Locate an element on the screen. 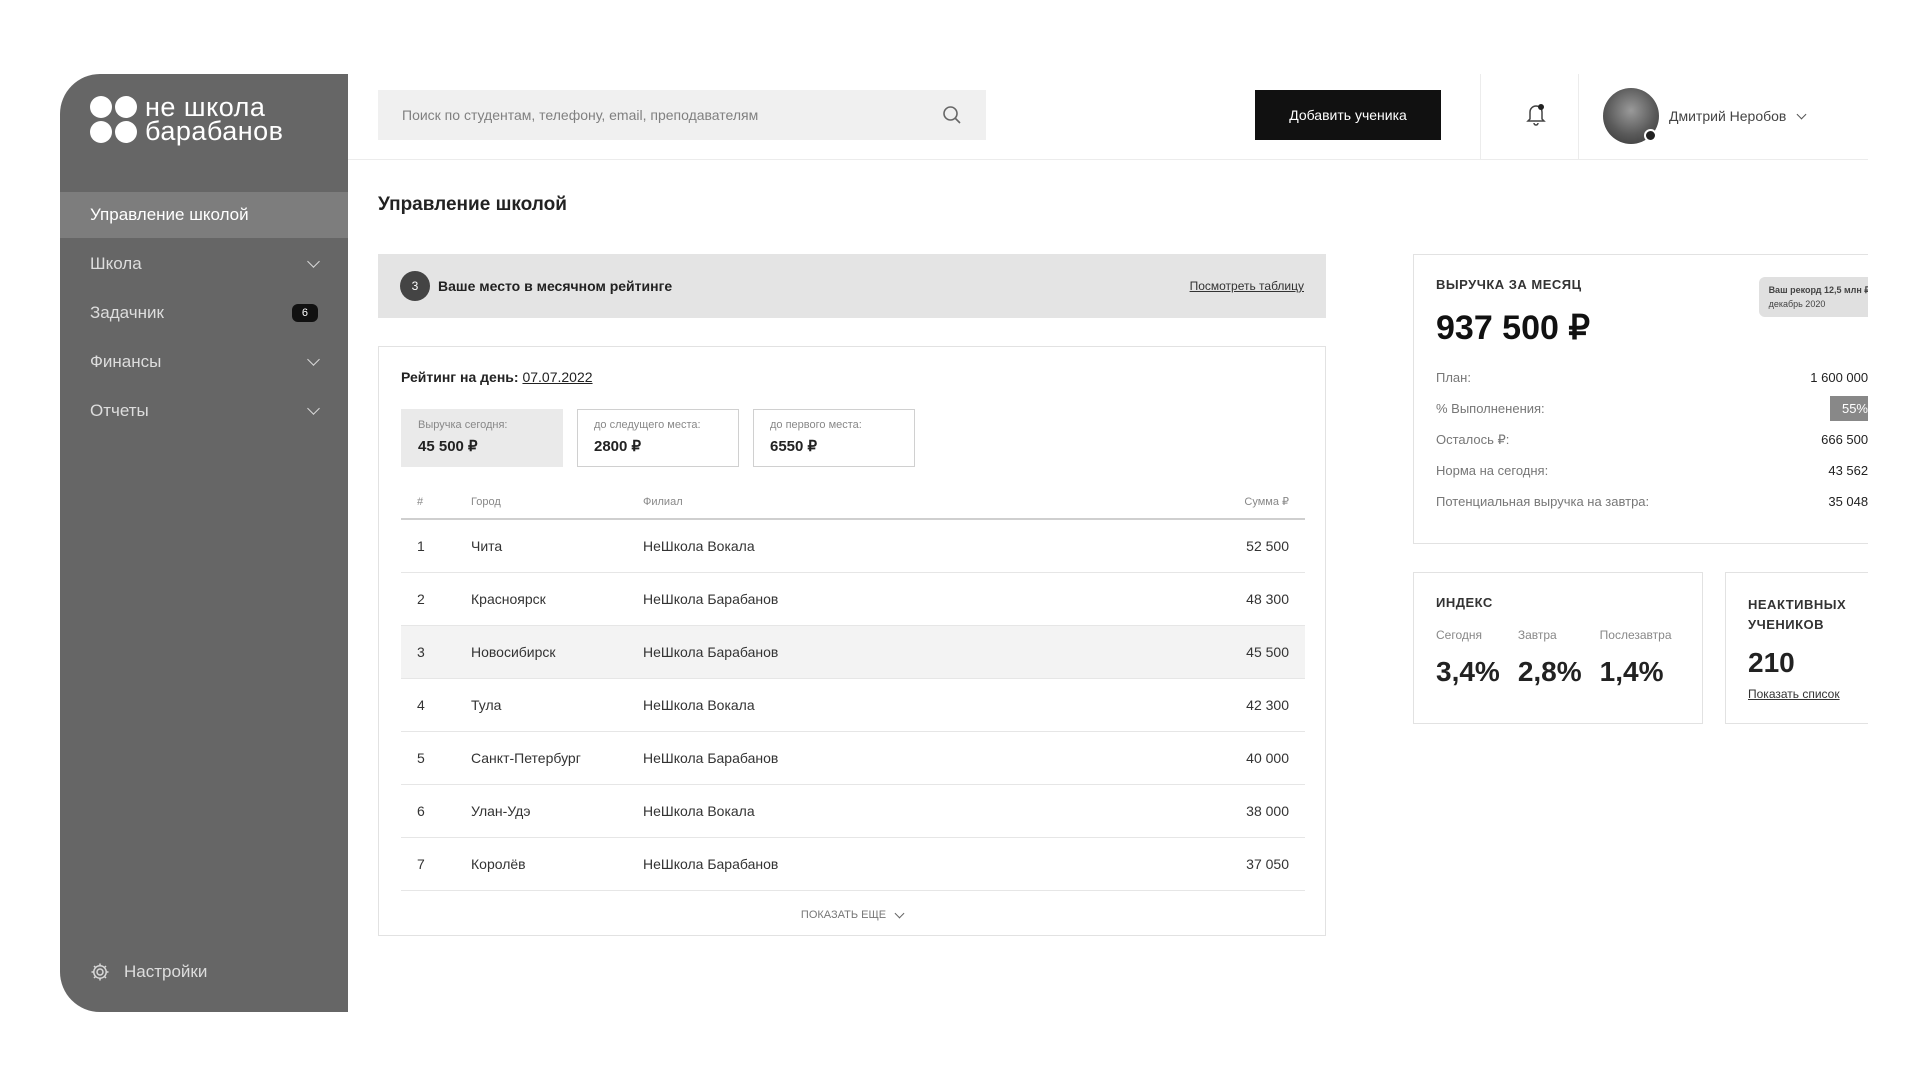  table-header-row: # Город Филиал Сумма ₽ is located at coordinates (853, 502).